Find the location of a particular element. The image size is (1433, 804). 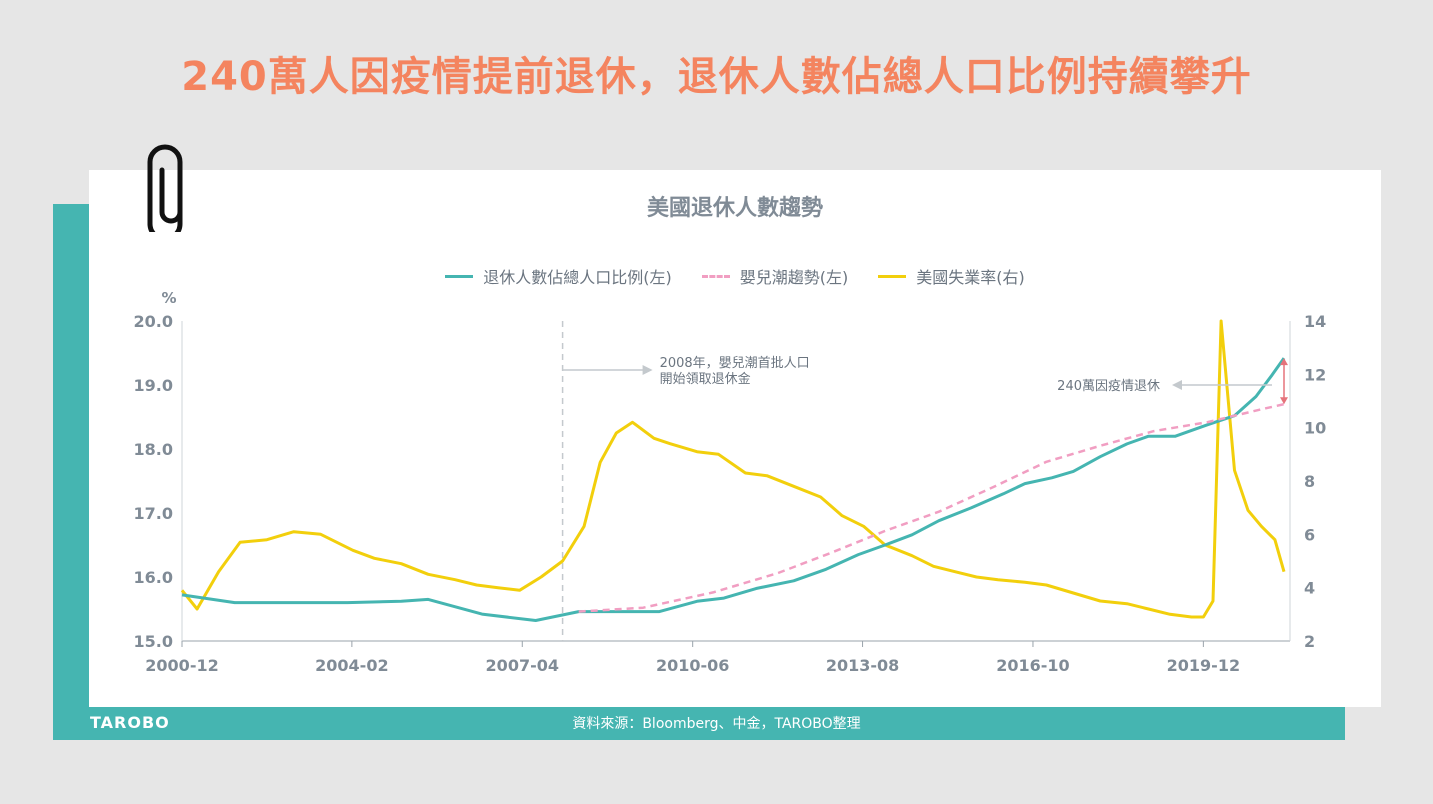

legend-swatch-retirees is located at coordinates (459, 276).